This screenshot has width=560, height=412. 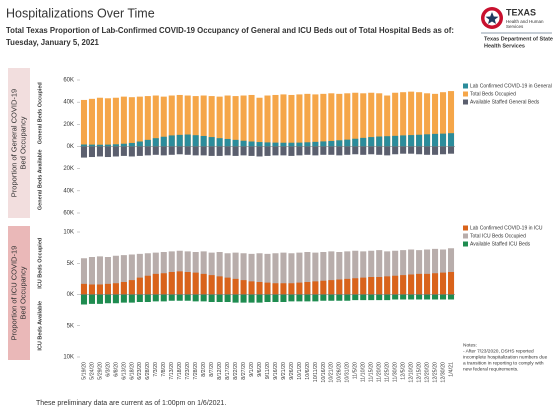 I want to click on x-tick-label: 1/4/21, so click(x=451, y=369).